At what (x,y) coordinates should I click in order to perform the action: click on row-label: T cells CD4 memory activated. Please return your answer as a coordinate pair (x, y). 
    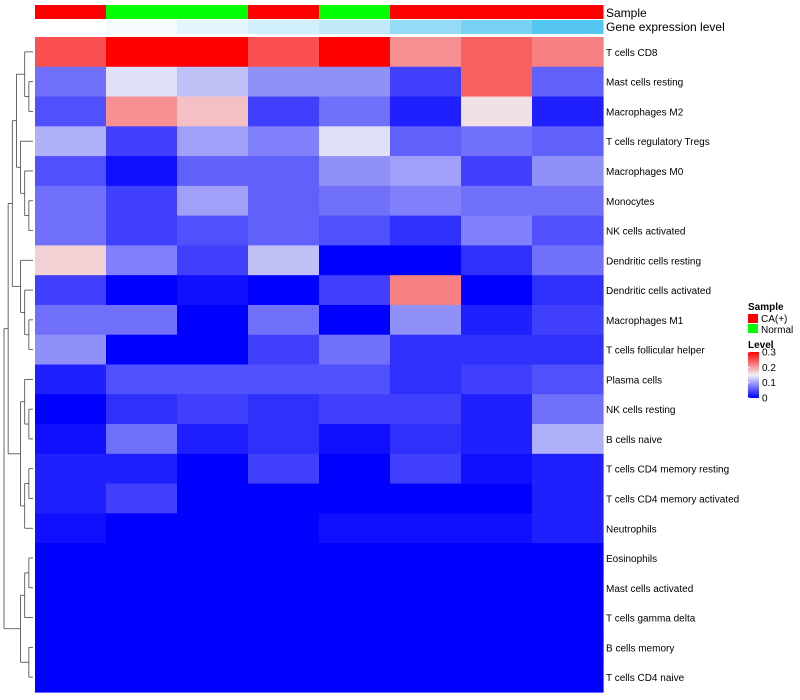
    Looking at the image, I should click on (672, 499).